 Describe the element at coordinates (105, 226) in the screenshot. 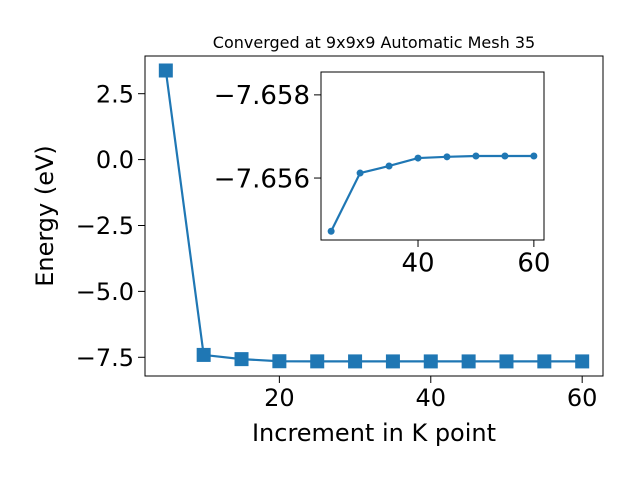

I see `y-tick-label: −2.5` at that location.